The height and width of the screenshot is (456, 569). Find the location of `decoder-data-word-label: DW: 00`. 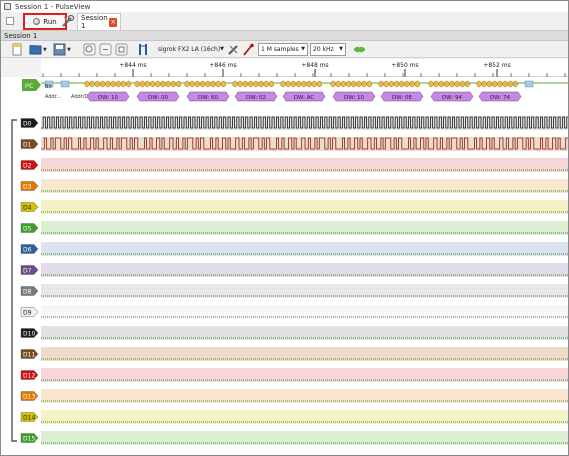

decoder-data-word-label: DW: 00 is located at coordinates (158, 98).